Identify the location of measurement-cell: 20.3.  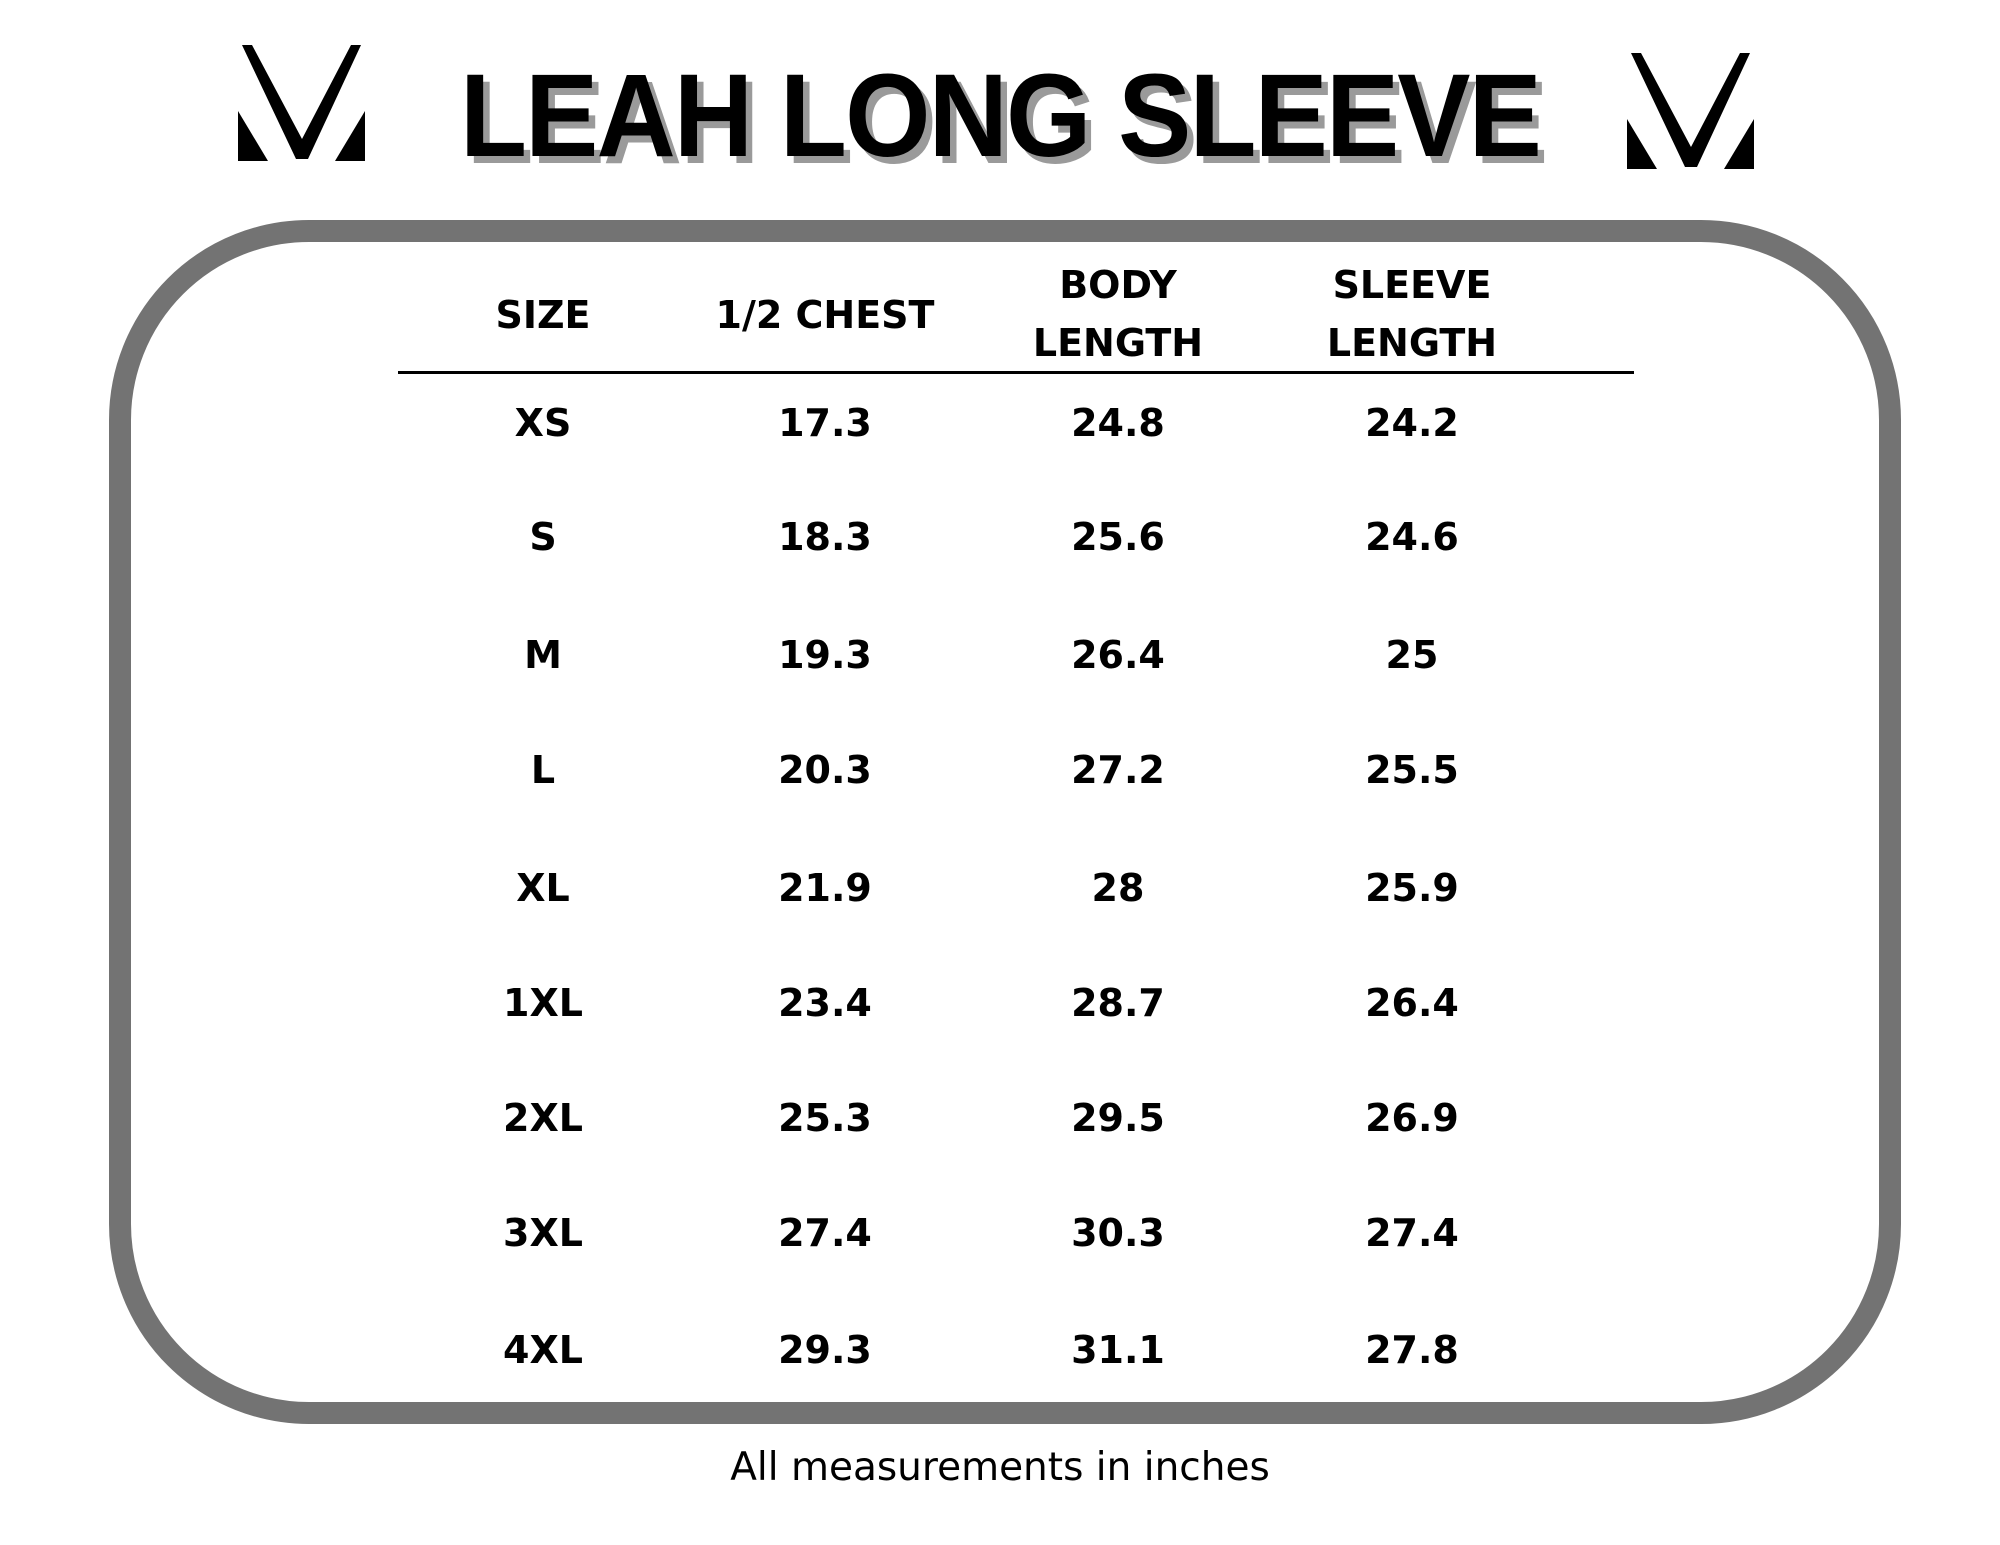
(825, 770).